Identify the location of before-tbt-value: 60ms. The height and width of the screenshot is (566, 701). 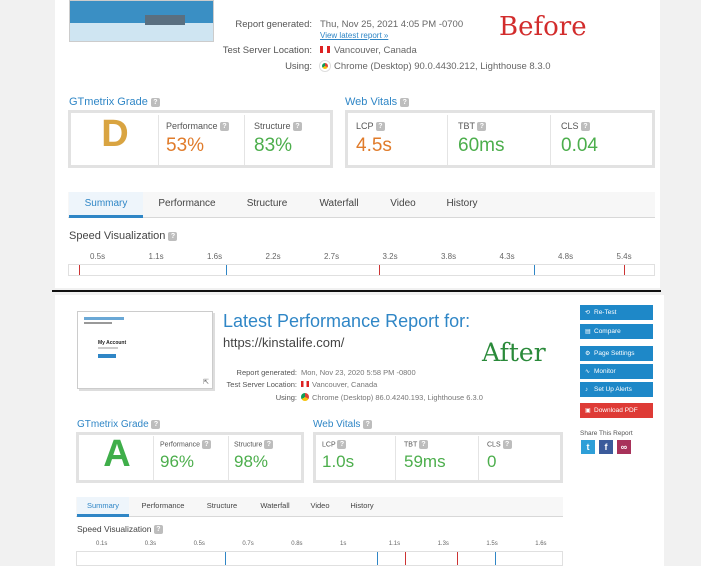
(481, 145).